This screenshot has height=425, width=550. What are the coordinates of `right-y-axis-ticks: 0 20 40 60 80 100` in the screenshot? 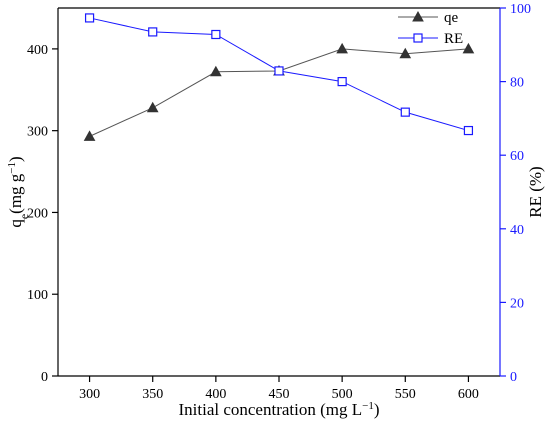 It's located at (515, 193).